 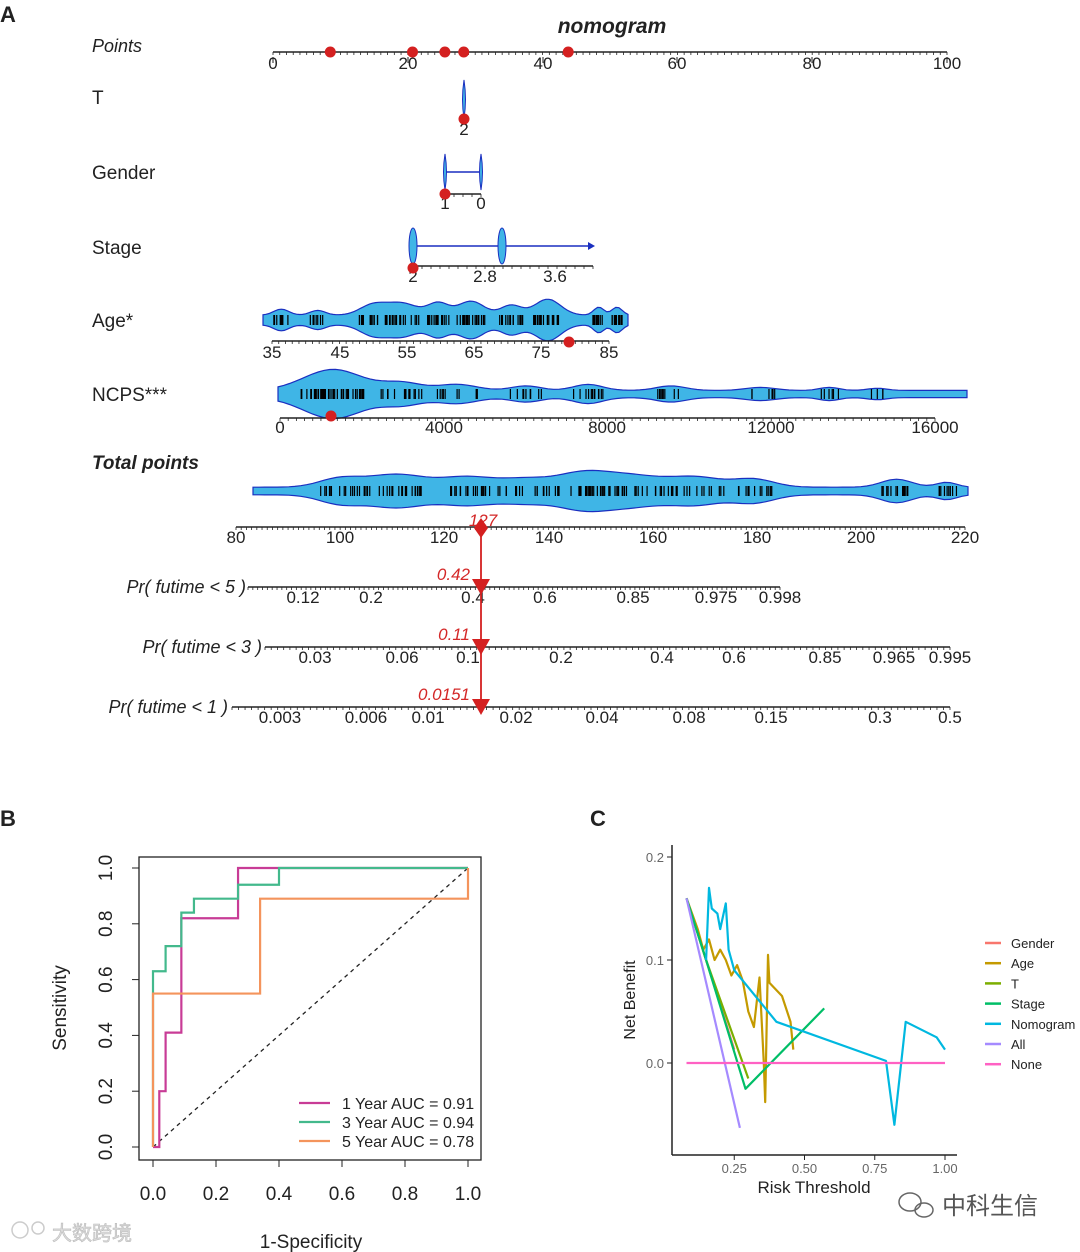 I want to click on dca-x-tick-label: 0.25, so click(x=734, y=1168).